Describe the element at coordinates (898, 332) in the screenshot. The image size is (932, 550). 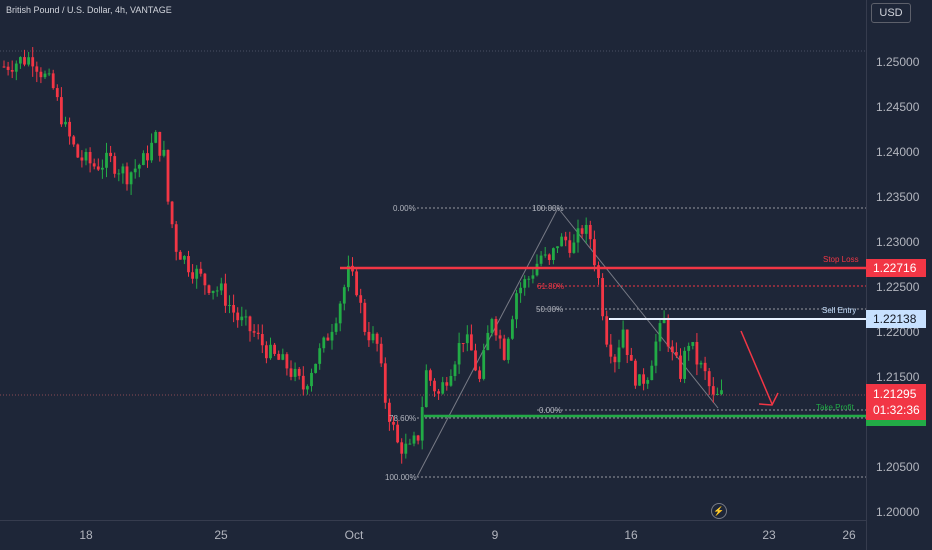
I see `price-tick: 1.22000` at that location.